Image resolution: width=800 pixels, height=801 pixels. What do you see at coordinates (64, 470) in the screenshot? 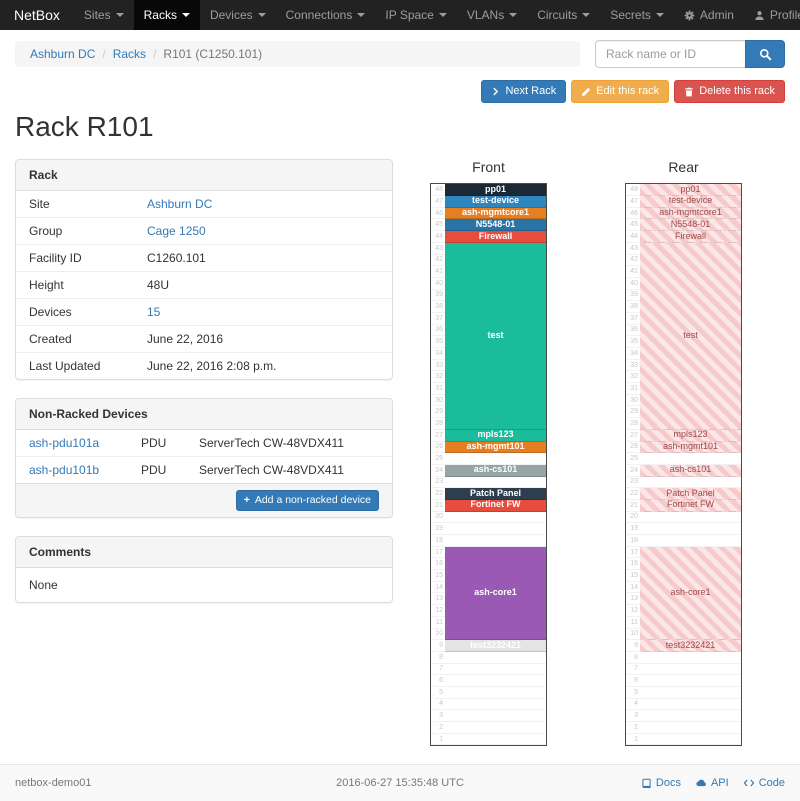
I see `device-link: ash-pdu101b` at bounding box center [64, 470].